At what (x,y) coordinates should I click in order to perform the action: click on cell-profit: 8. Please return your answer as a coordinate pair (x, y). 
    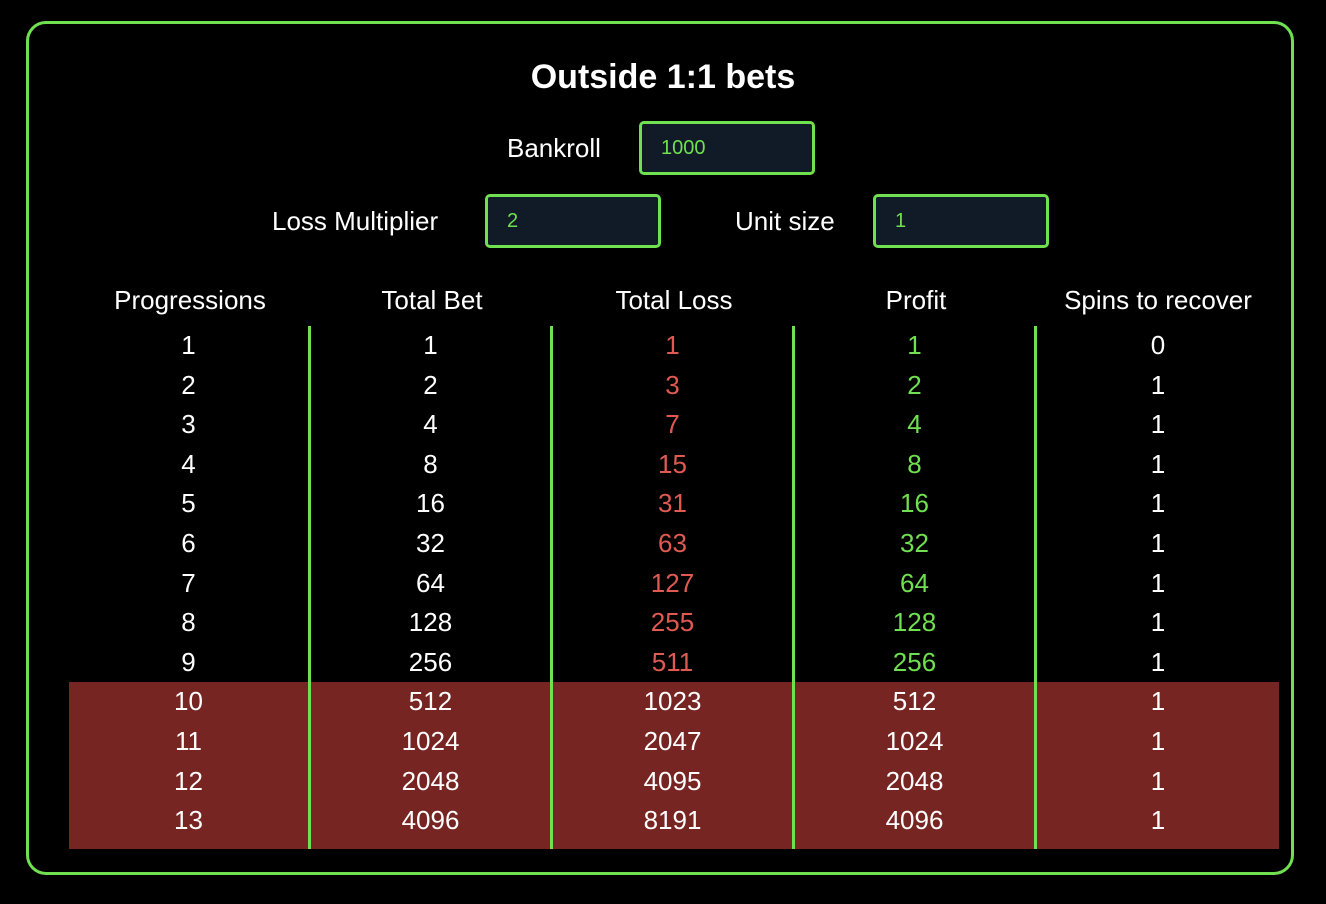
    Looking at the image, I should click on (916, 464).